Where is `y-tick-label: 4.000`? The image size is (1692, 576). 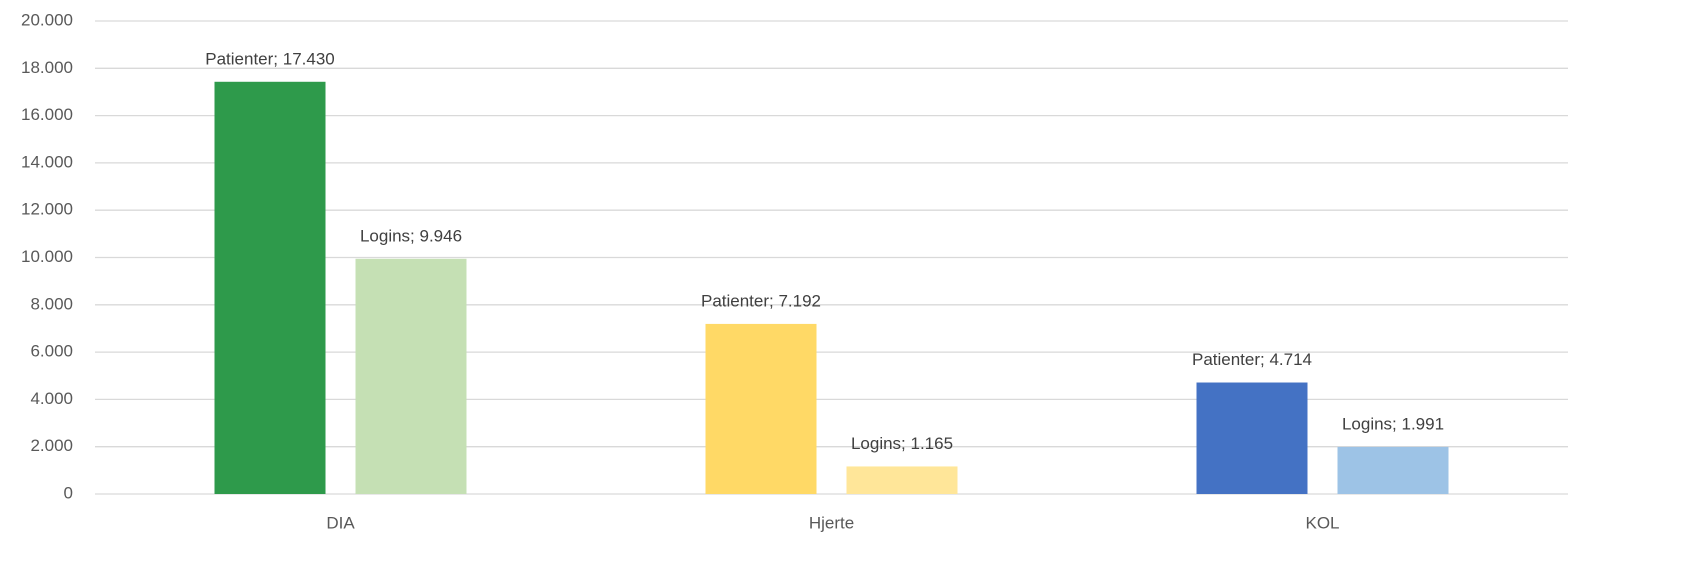
y-tick-label: 4.000 is located at coordinates (51, 398).